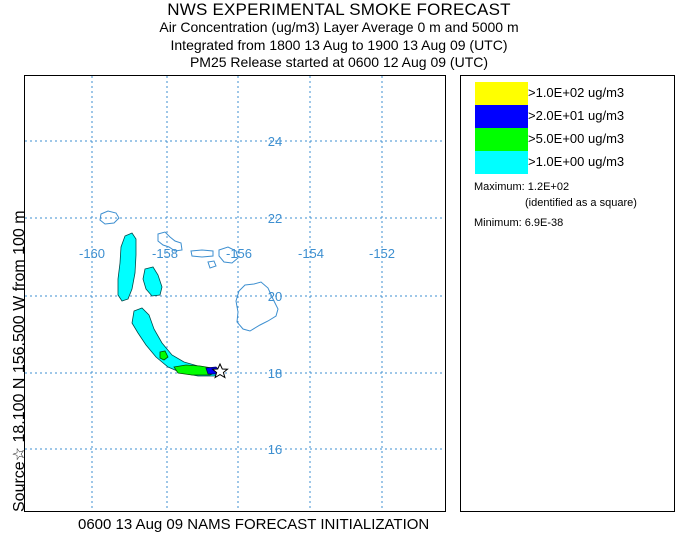 This screenshot has width=678, height=536. I want to click on plume-kauai-west, so click(127, 267).